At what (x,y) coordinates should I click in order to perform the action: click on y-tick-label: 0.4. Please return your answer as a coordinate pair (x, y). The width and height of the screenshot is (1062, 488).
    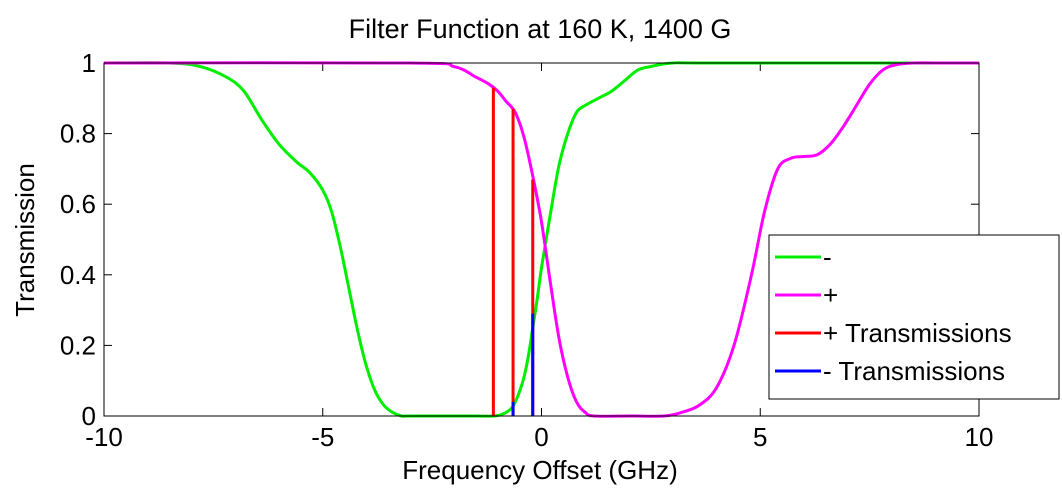
    Looking at the image, I should click on (78, 275).